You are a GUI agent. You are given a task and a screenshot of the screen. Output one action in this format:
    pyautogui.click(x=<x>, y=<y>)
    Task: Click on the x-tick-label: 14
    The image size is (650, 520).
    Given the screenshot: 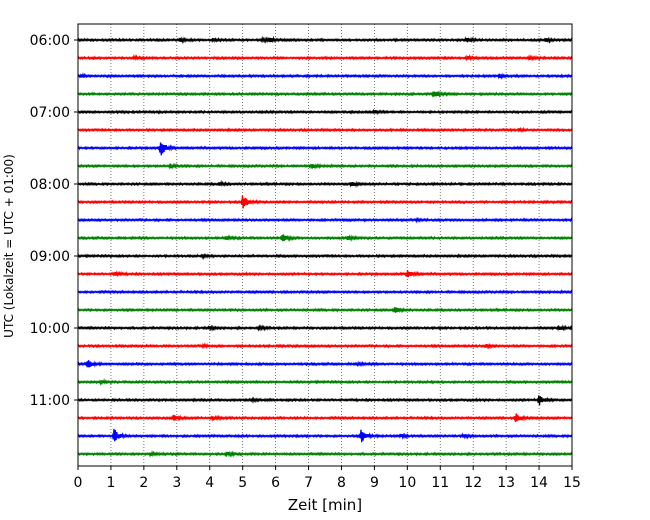 What is the action you would take?
    pyautogui.click(x=539, y=483)
    